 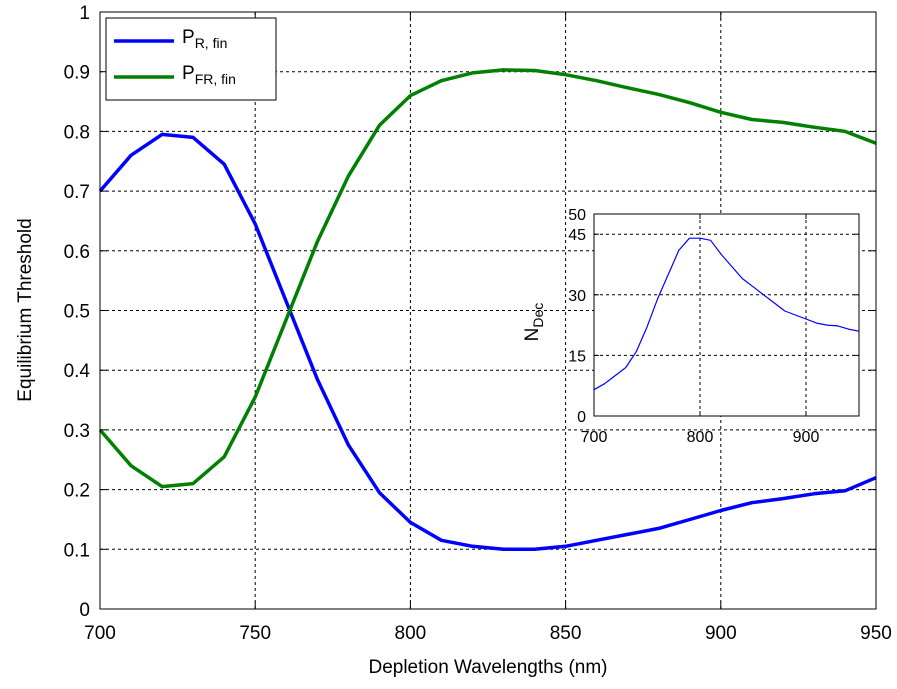 I want to click on inset-plot: 700 800 900 0 15 30 45 50 NDec, so click(x=691, y=326).